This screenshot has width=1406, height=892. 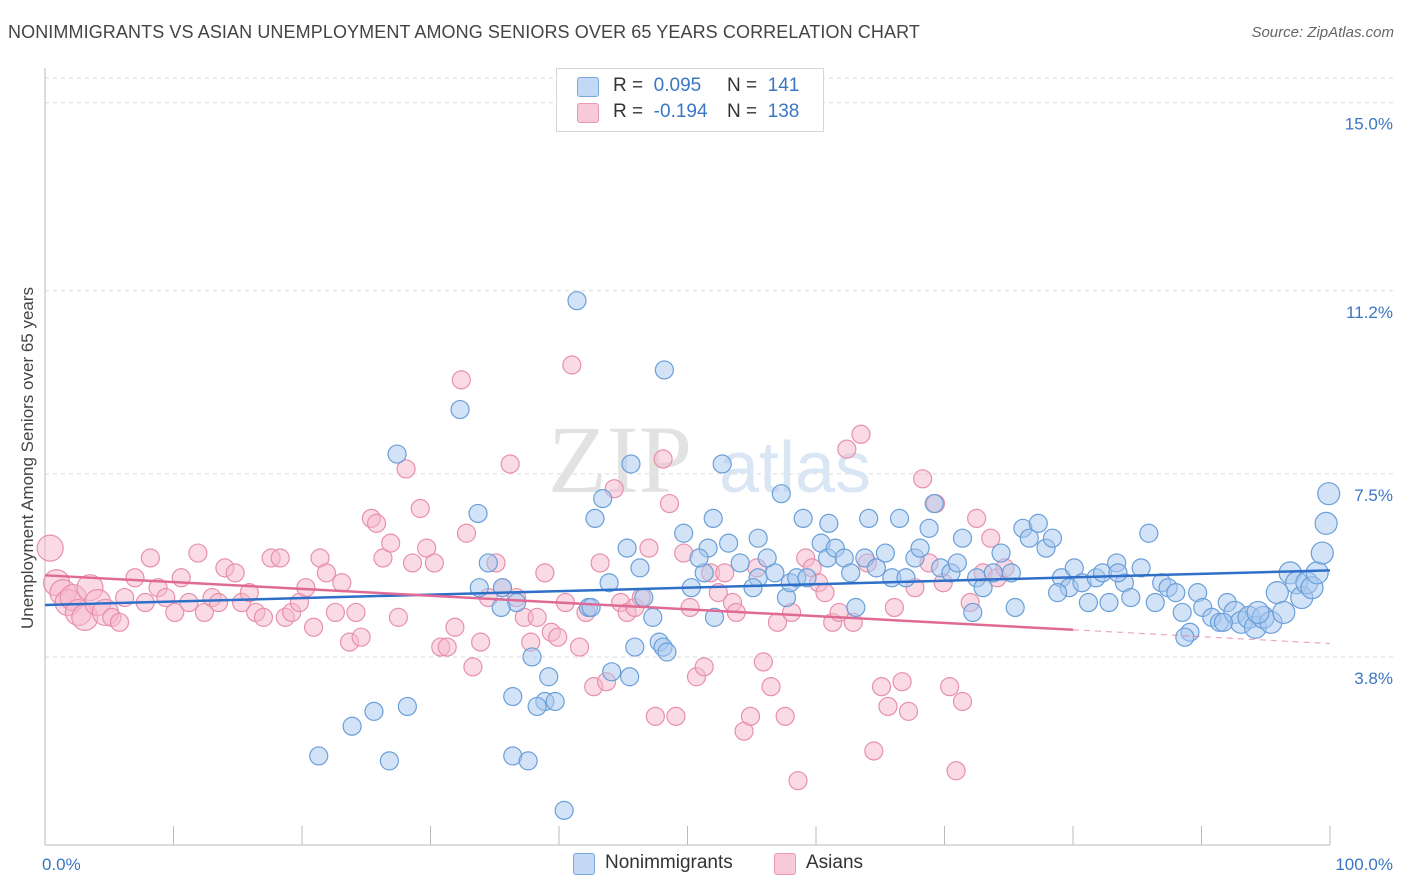 What do you see at coordinates (1201, 637) in the screenshot?
I see `asians-trend-extension` at bounding box center [1201, 637].